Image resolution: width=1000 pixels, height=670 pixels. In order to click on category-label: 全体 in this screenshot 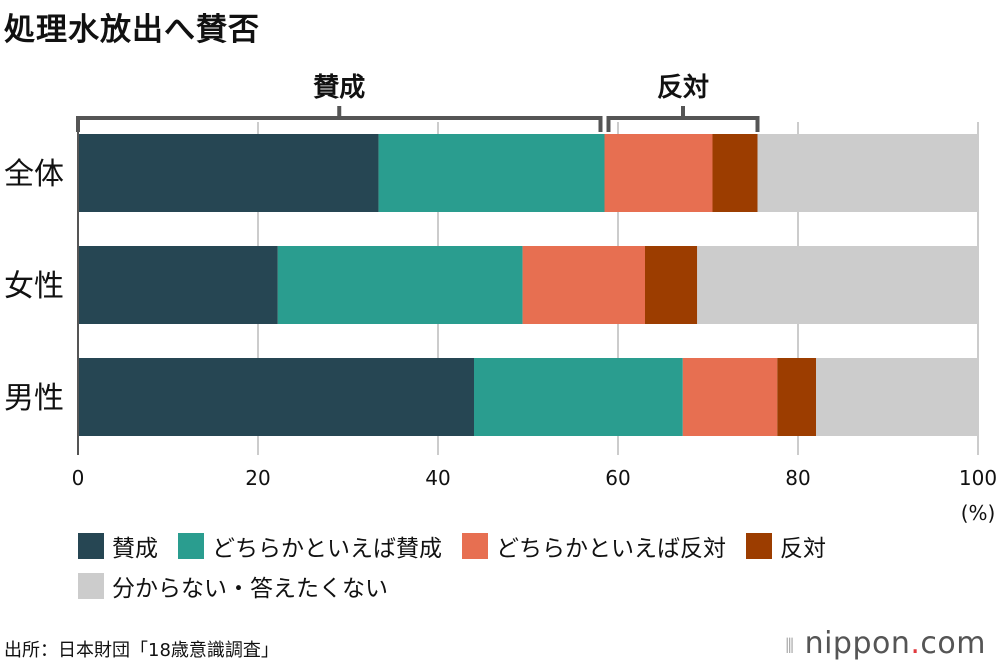, I will do `click(34, 174)`.